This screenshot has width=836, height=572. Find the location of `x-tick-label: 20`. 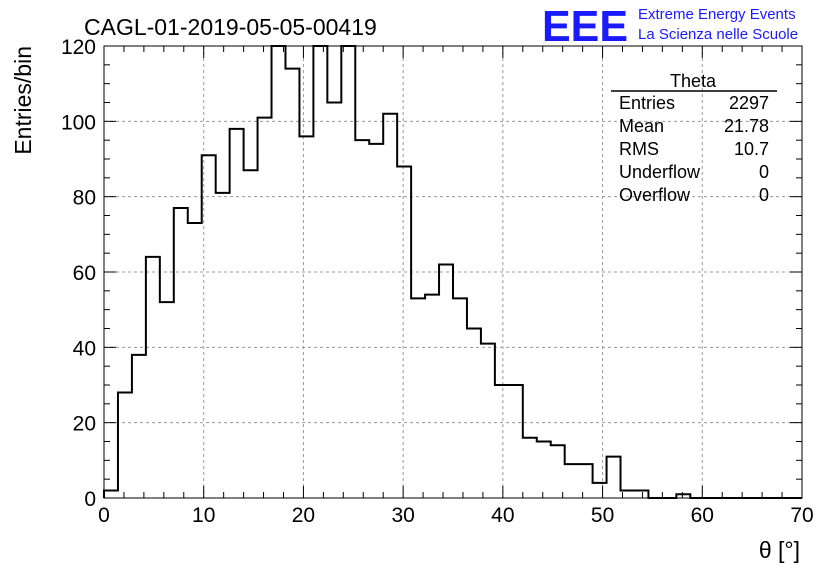

x-tick-label: 20 is located at coordinates (303, 515).